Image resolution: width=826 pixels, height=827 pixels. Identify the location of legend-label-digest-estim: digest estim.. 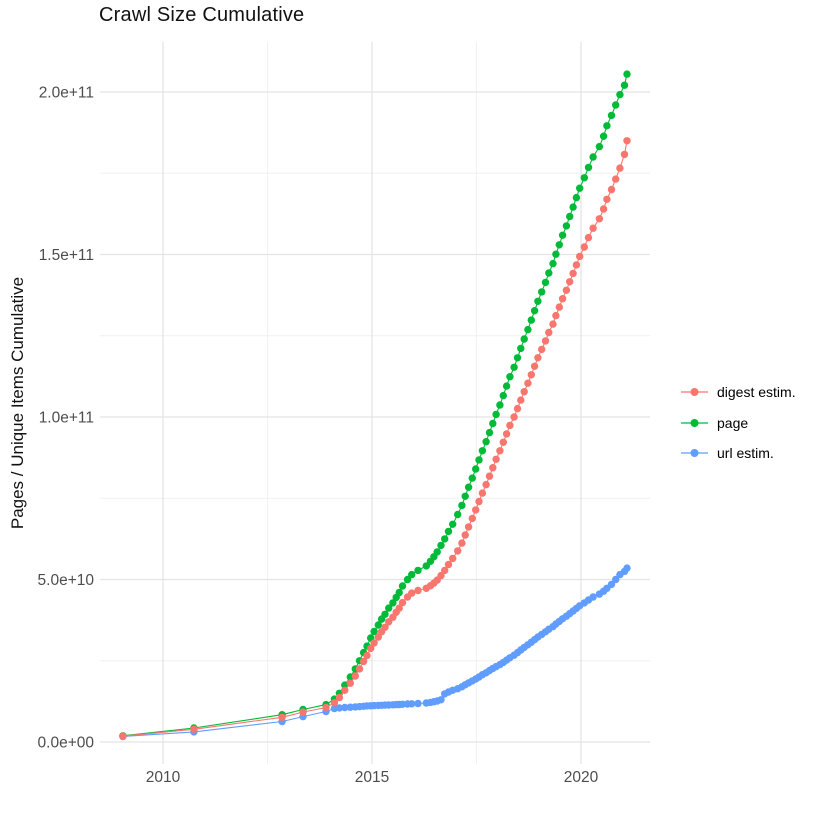
(756, 392).